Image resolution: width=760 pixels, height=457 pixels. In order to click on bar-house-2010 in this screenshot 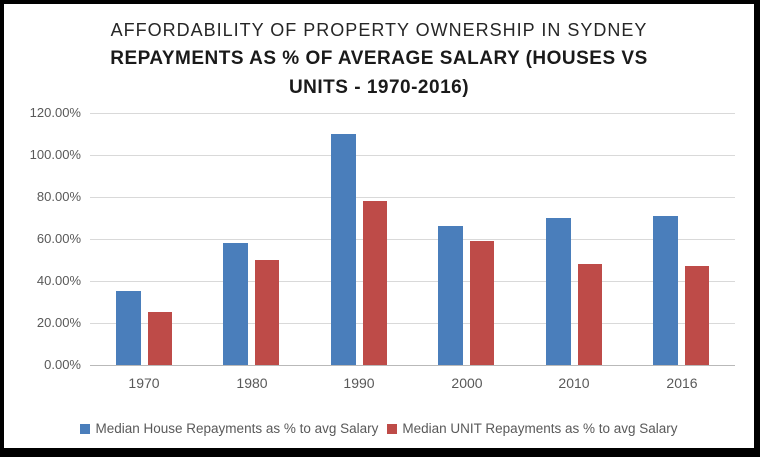, I will do `click(558, 291)`.